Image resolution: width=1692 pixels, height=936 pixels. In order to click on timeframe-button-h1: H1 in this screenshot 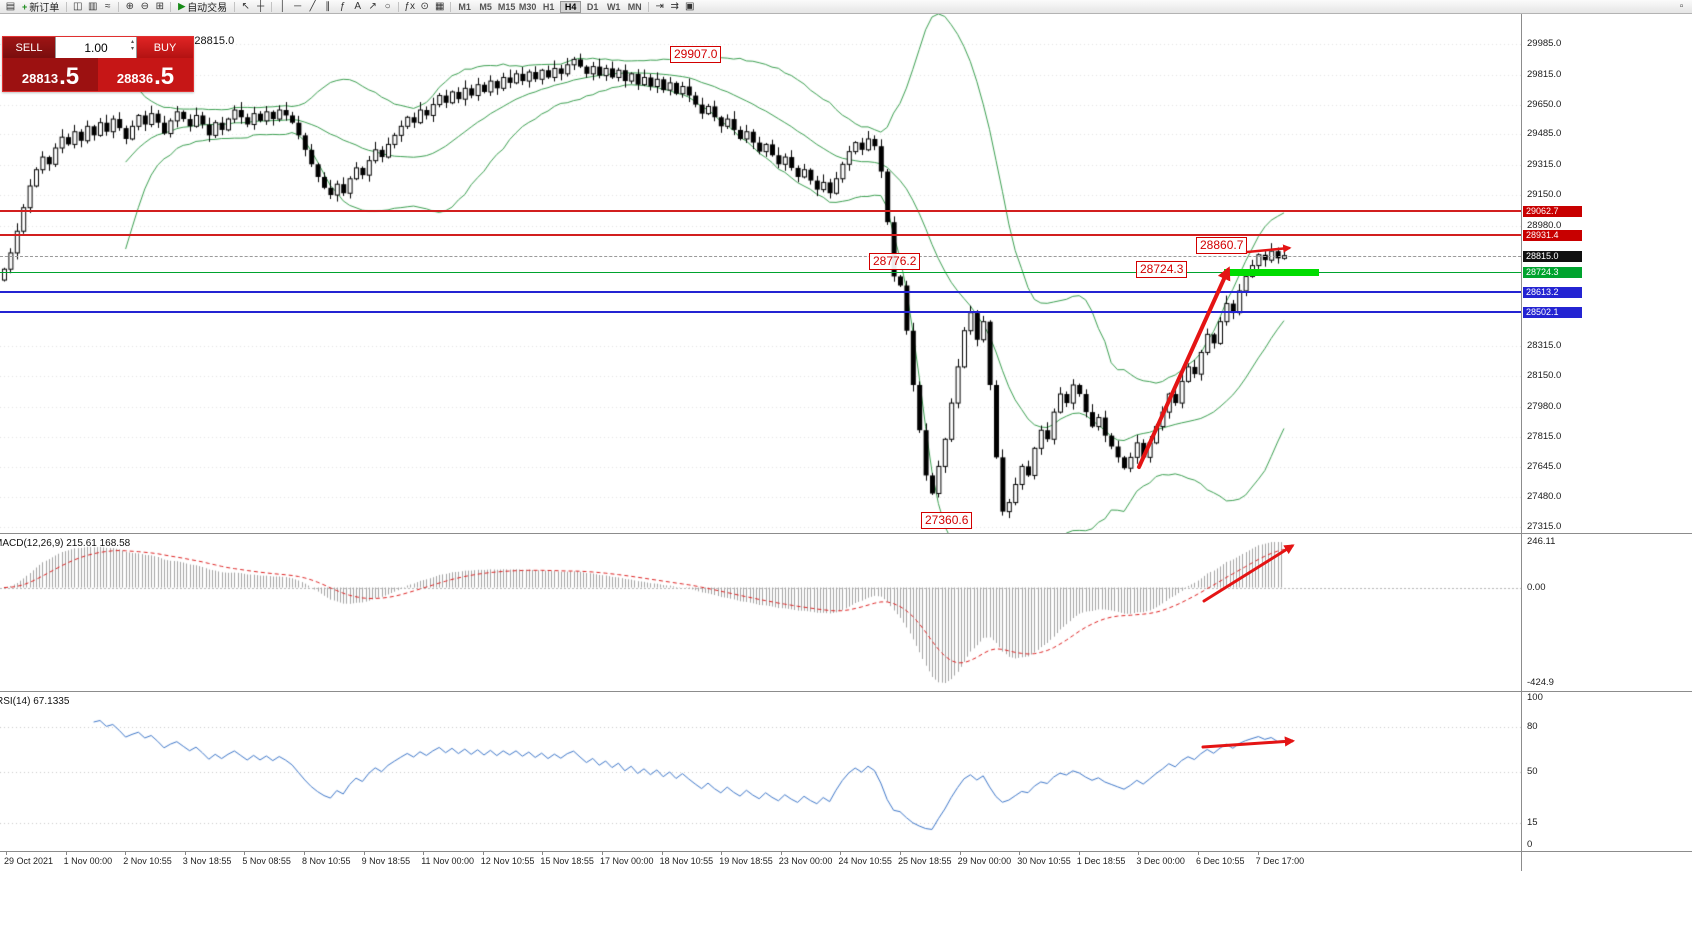, I will do `click(548, 6)`.